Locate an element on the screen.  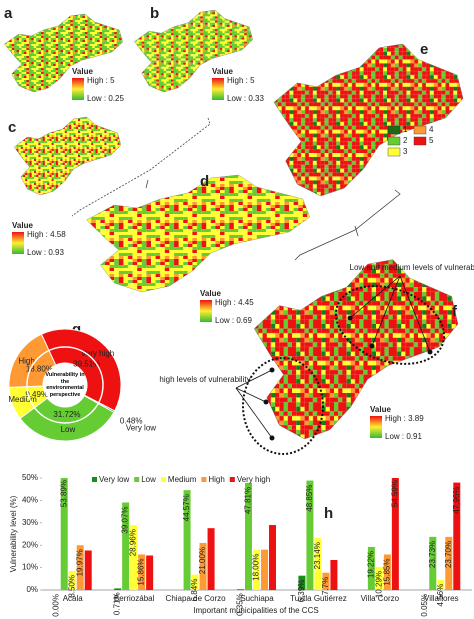
slice-category: Very low is located at coordinates (141, 428).